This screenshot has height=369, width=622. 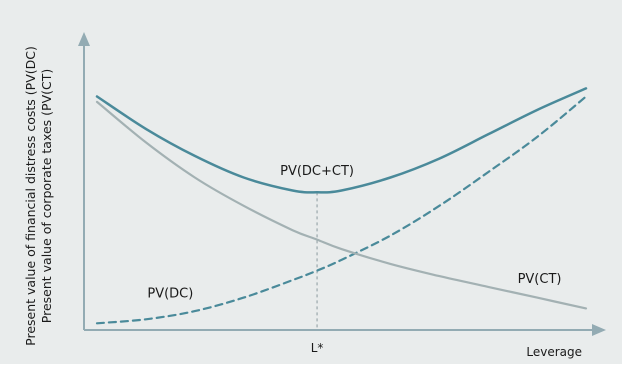 What do you see at coordinates (46, 196) in the screenshot?
I see `y-axis-label-line-2: Present value of corporate taxes (PV(CT)` at bounding box center [46, 196].